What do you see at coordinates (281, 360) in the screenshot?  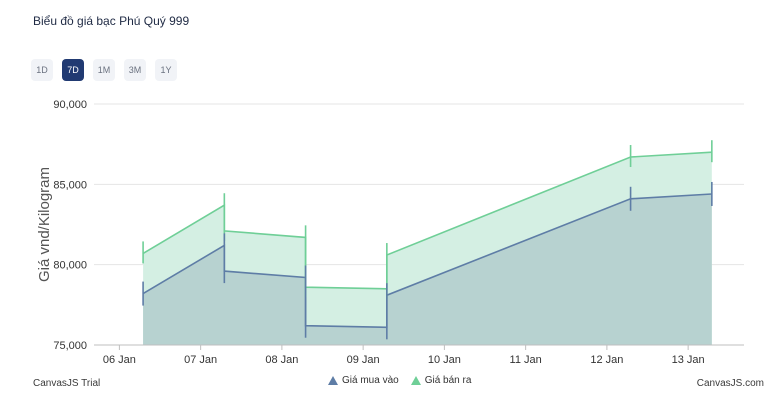 I see `x-tick-label: 08 Jan` at bounding box center [281, 360].